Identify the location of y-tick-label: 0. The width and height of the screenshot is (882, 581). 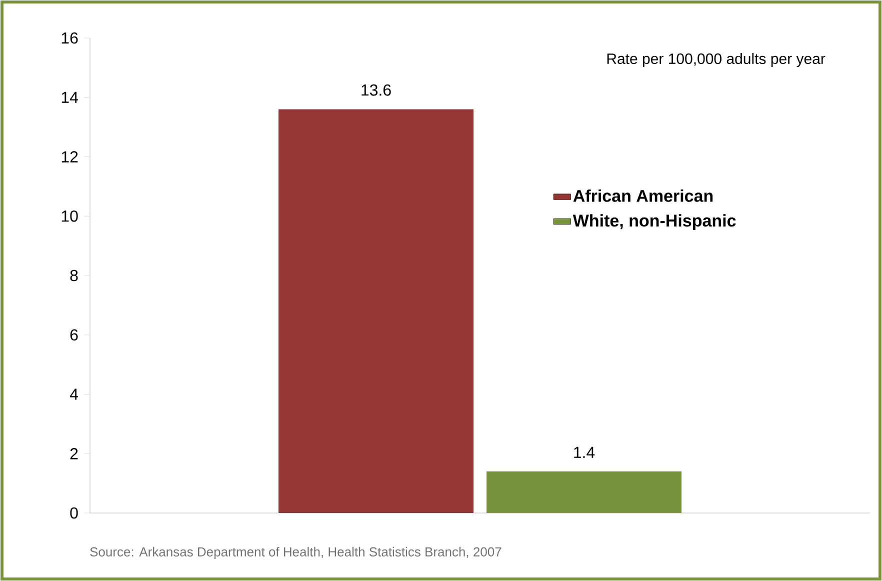
(74, 513).